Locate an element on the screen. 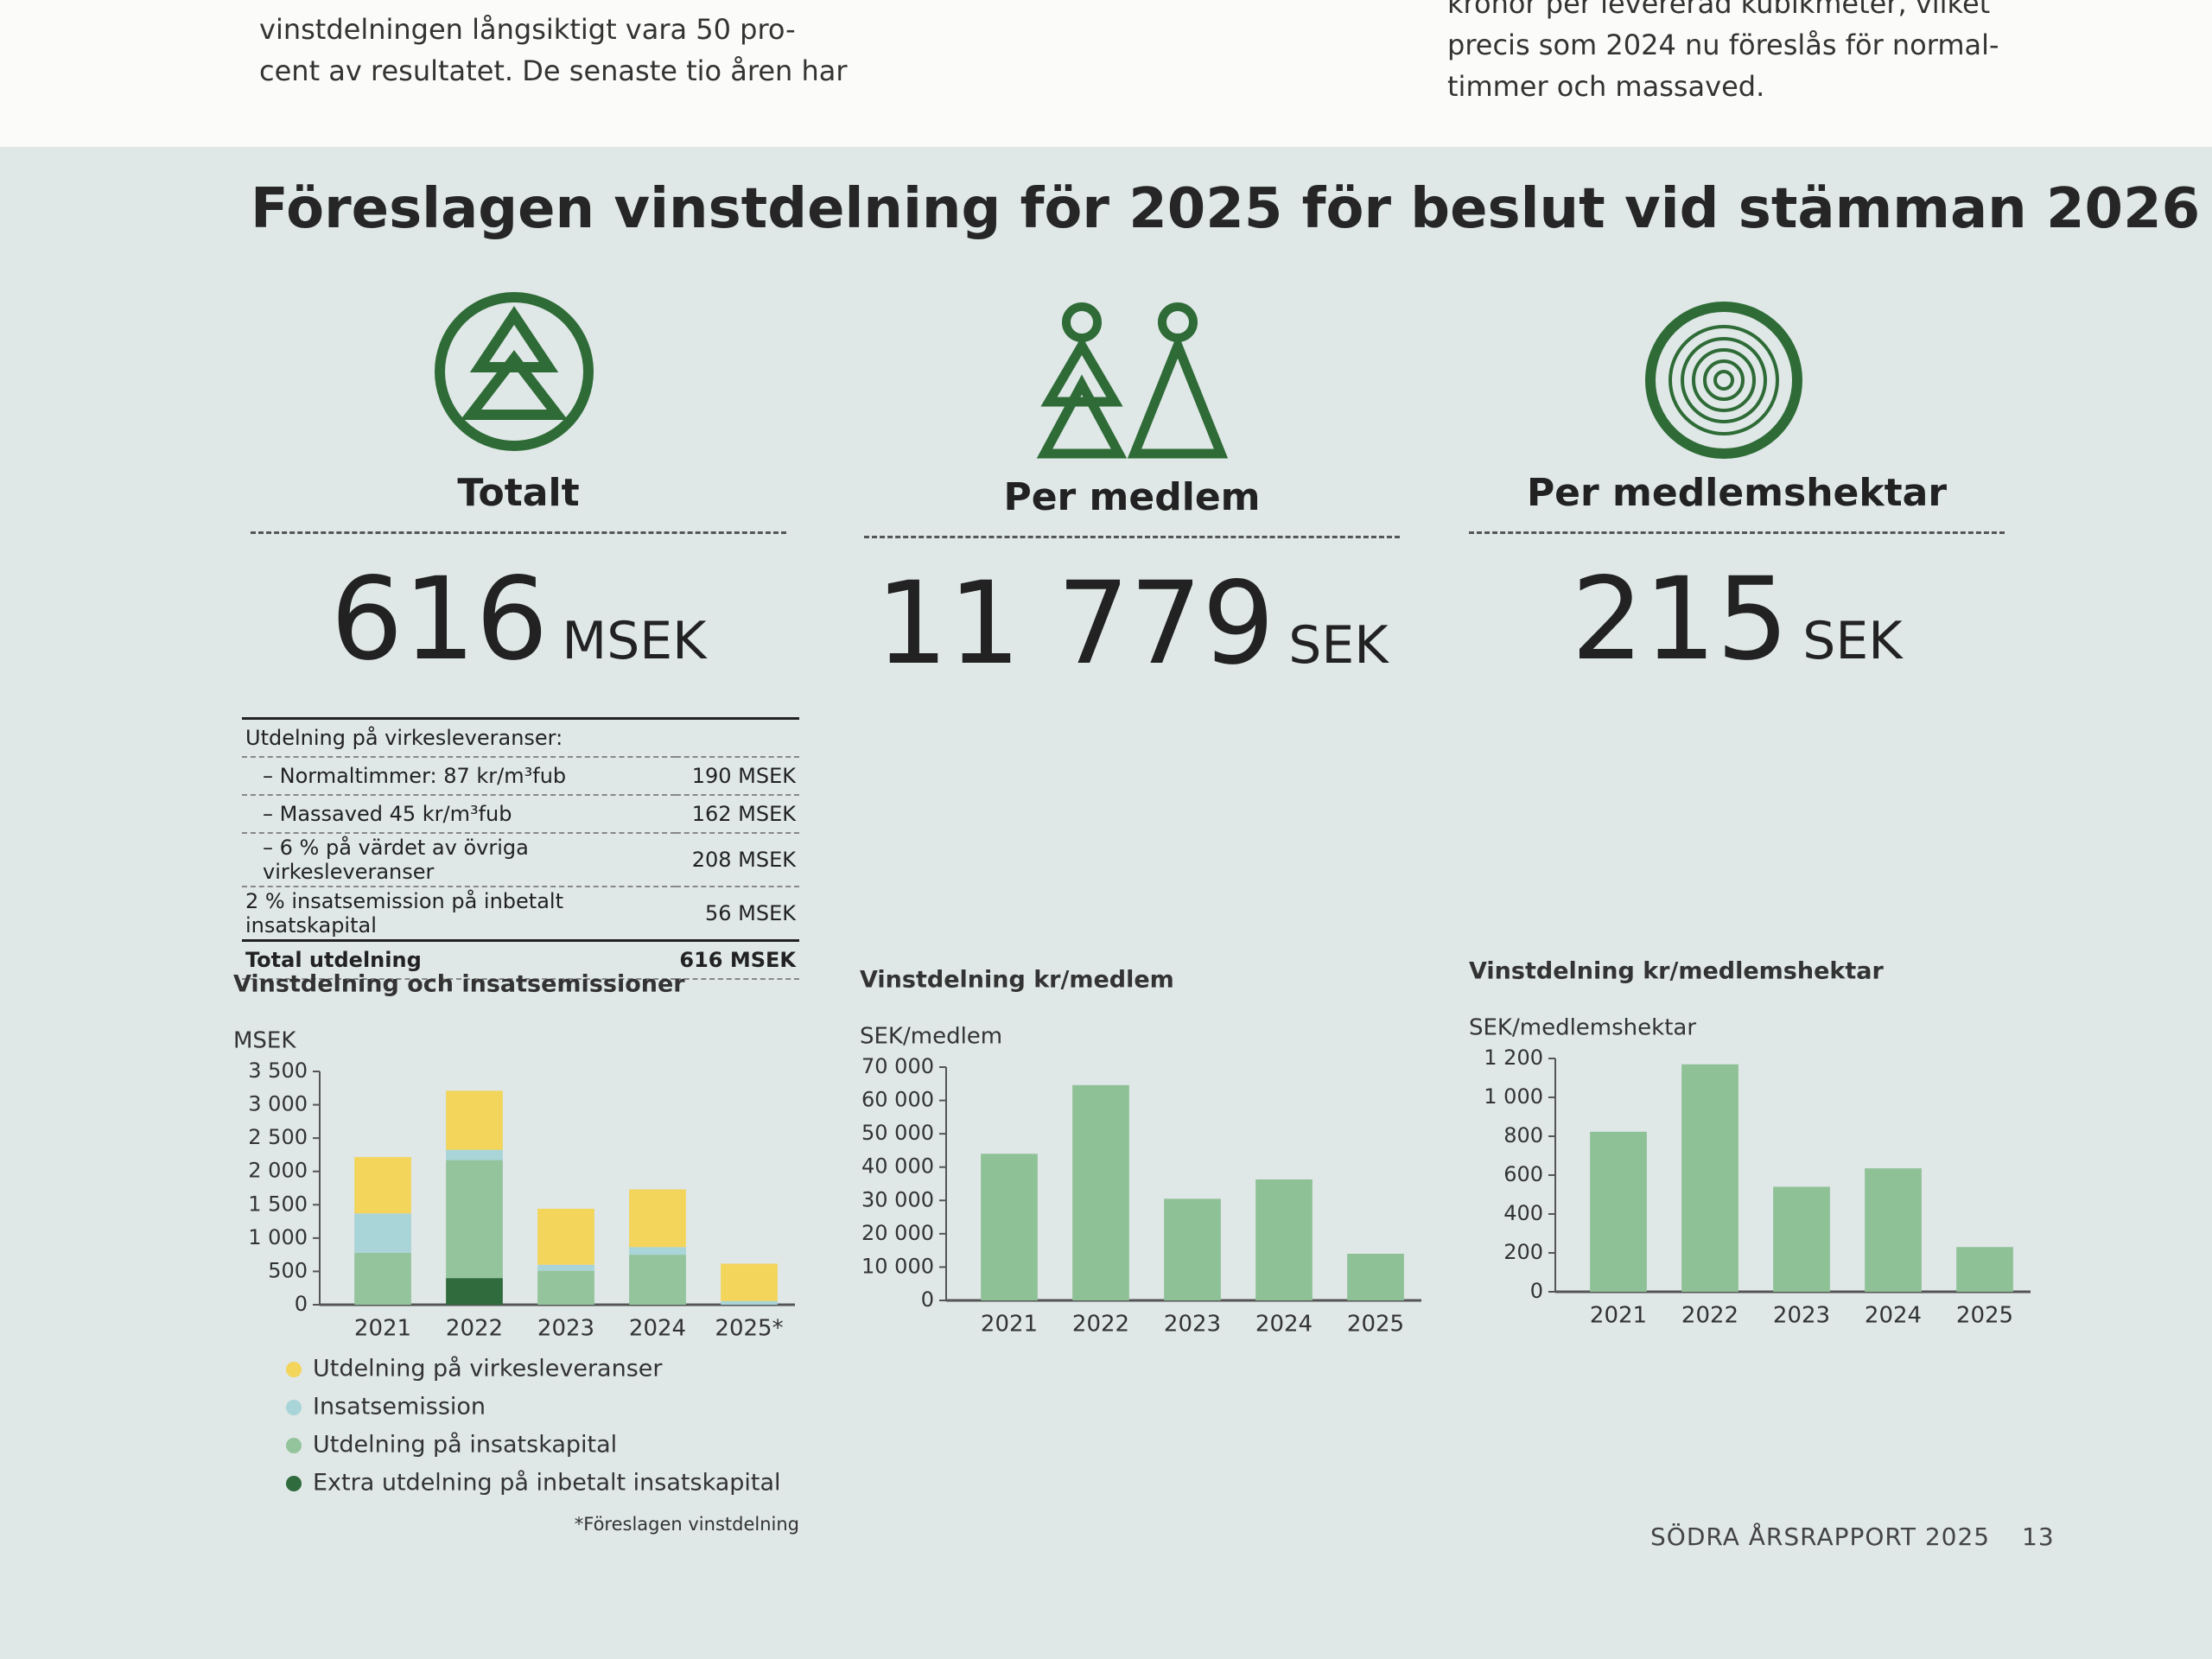 The image size is (2212, 1659). y-tick-label: 60 000 is located at coordinates (897, 1100).